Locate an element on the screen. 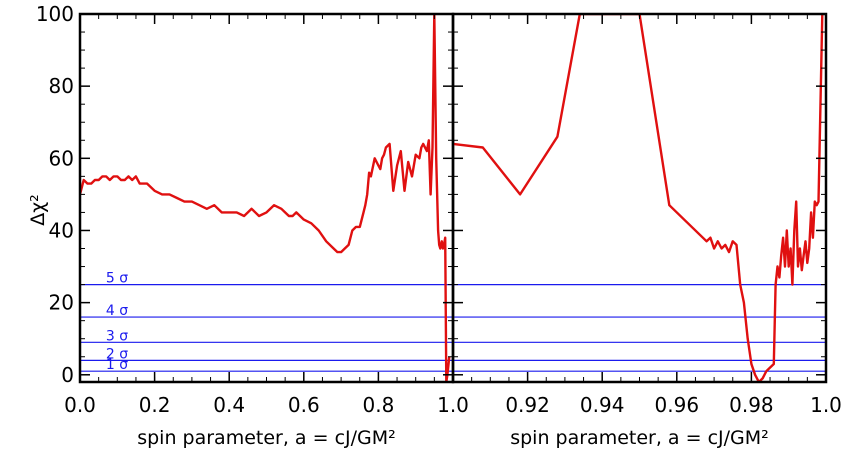 The width and height of the screenshot is (846, 450). left-x-axis-title: spin parameter, a = cJ/GM² is located at coordinates (266, 438).